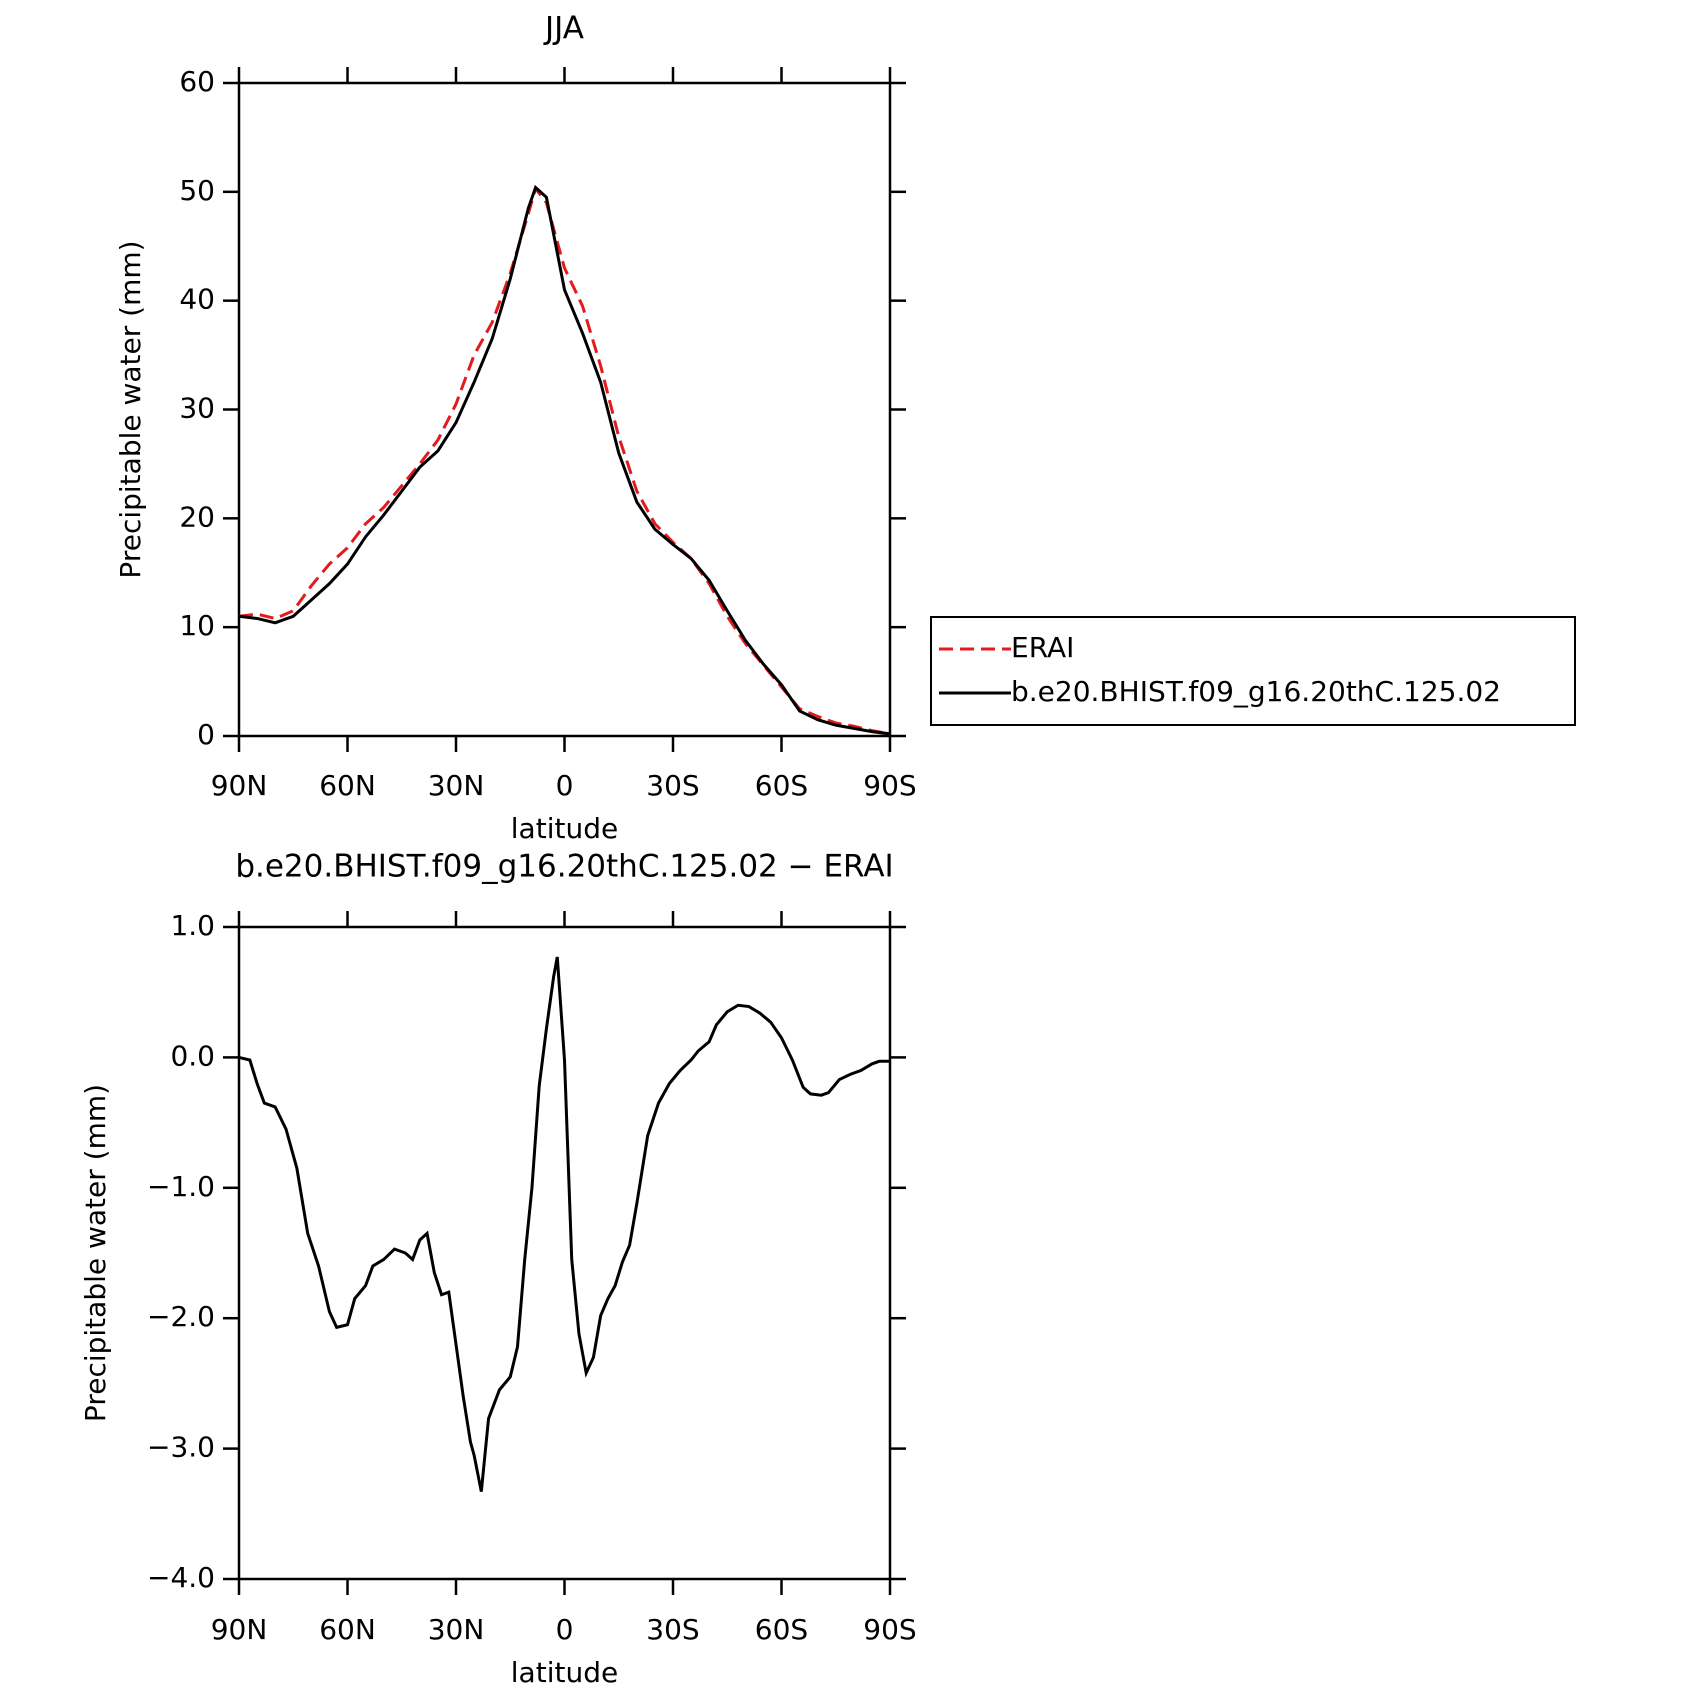 The image size is (1688, 1702). What do you see at coordinates (181, 1577) in the screenshot?
I see `y-tick-label: −4.0` at bounding box center [181, 1577].